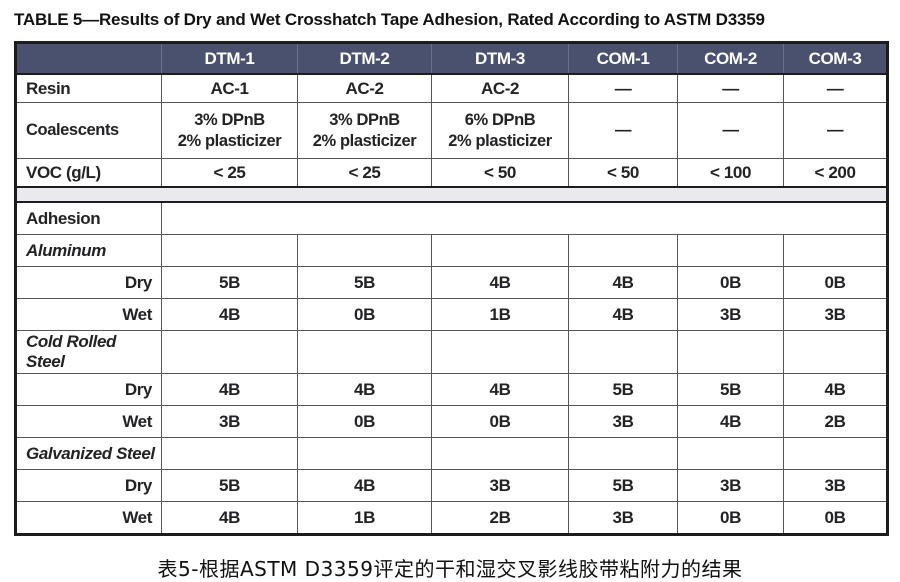 The image size is (900, 582). What do you see at coordinates (623, 58) in the screenshot?
I see `header-cell-com-1: COM-1` at bounding box center [623, 58].